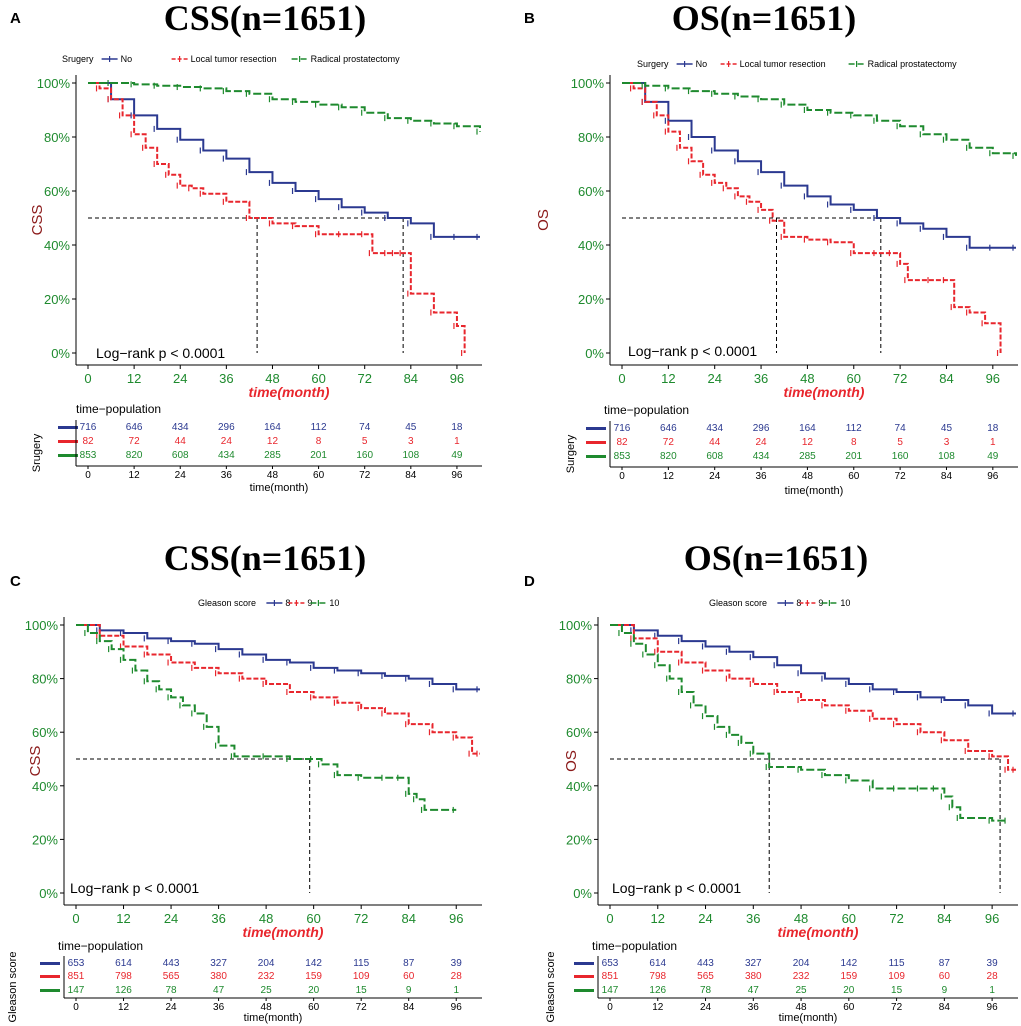 This screenshot has width=1021, height=1026. What do you see at coordinates (313, 963) in the screenshot?
I see `risk-count: 142` at bounding box center [313, 963].